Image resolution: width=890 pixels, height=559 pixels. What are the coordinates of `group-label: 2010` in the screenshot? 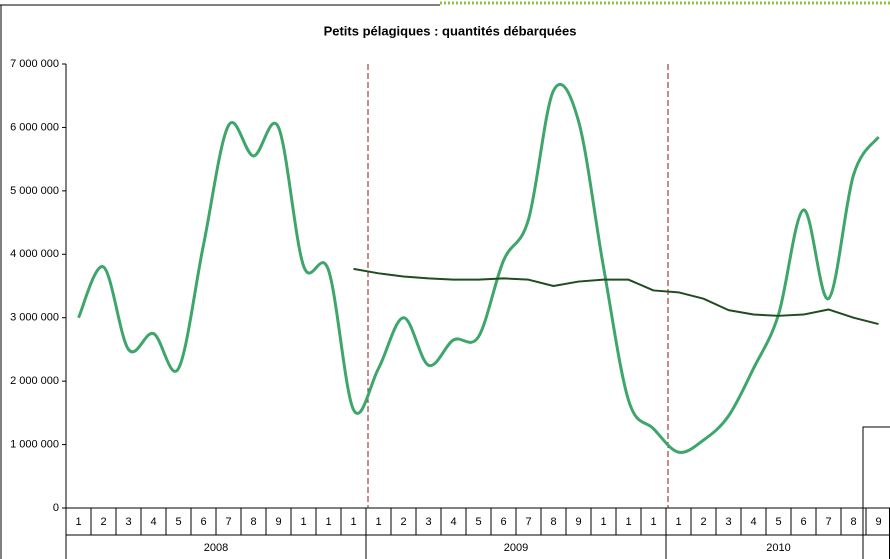 It's located at (778, 548).